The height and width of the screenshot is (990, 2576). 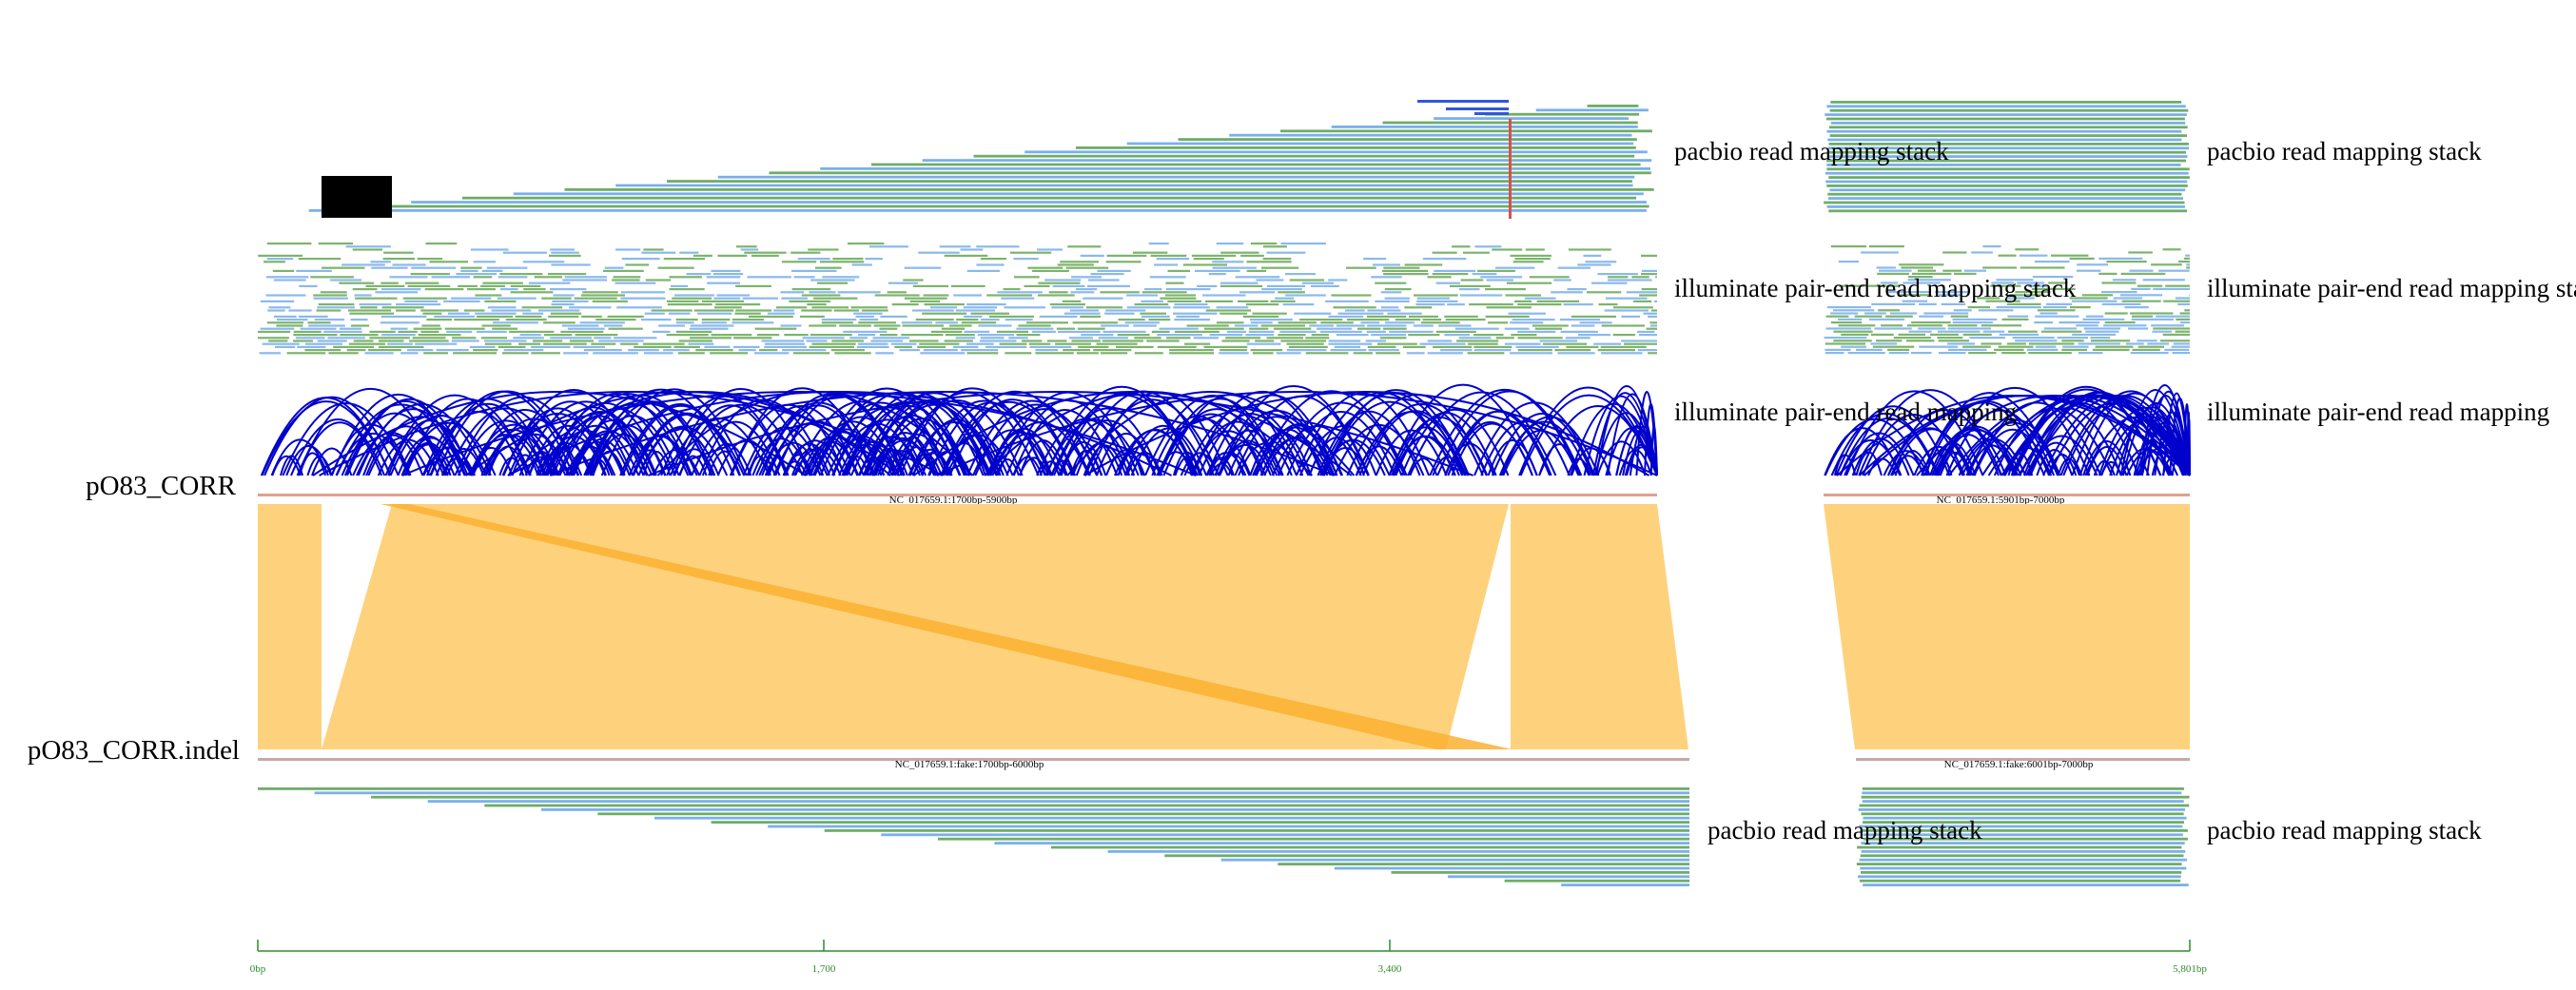 I want to click on segment-label-query-right: NC_017659.1:fake:6001bp-7000bp, so click(x=2019, y=764).